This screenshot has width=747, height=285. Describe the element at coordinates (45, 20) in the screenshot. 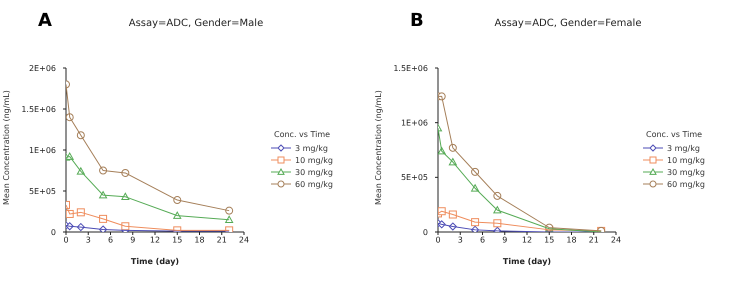

I see `text: A` at that location.